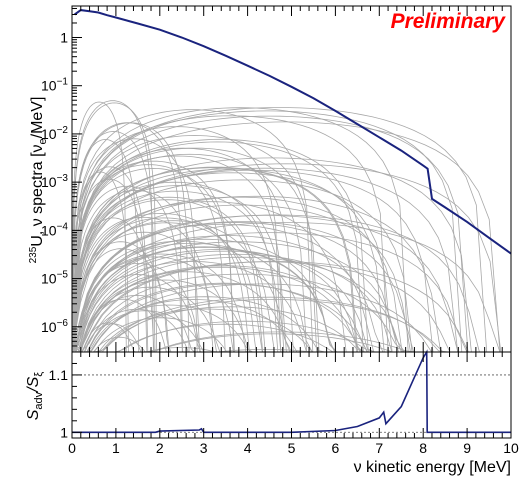 The height and width of the screenshot is (479, 522). What do you see at coordinates (54, 278) in the screenshot?
I see `top-y-tick-label: 10⁻⁵` at bounding box center [54, 278].